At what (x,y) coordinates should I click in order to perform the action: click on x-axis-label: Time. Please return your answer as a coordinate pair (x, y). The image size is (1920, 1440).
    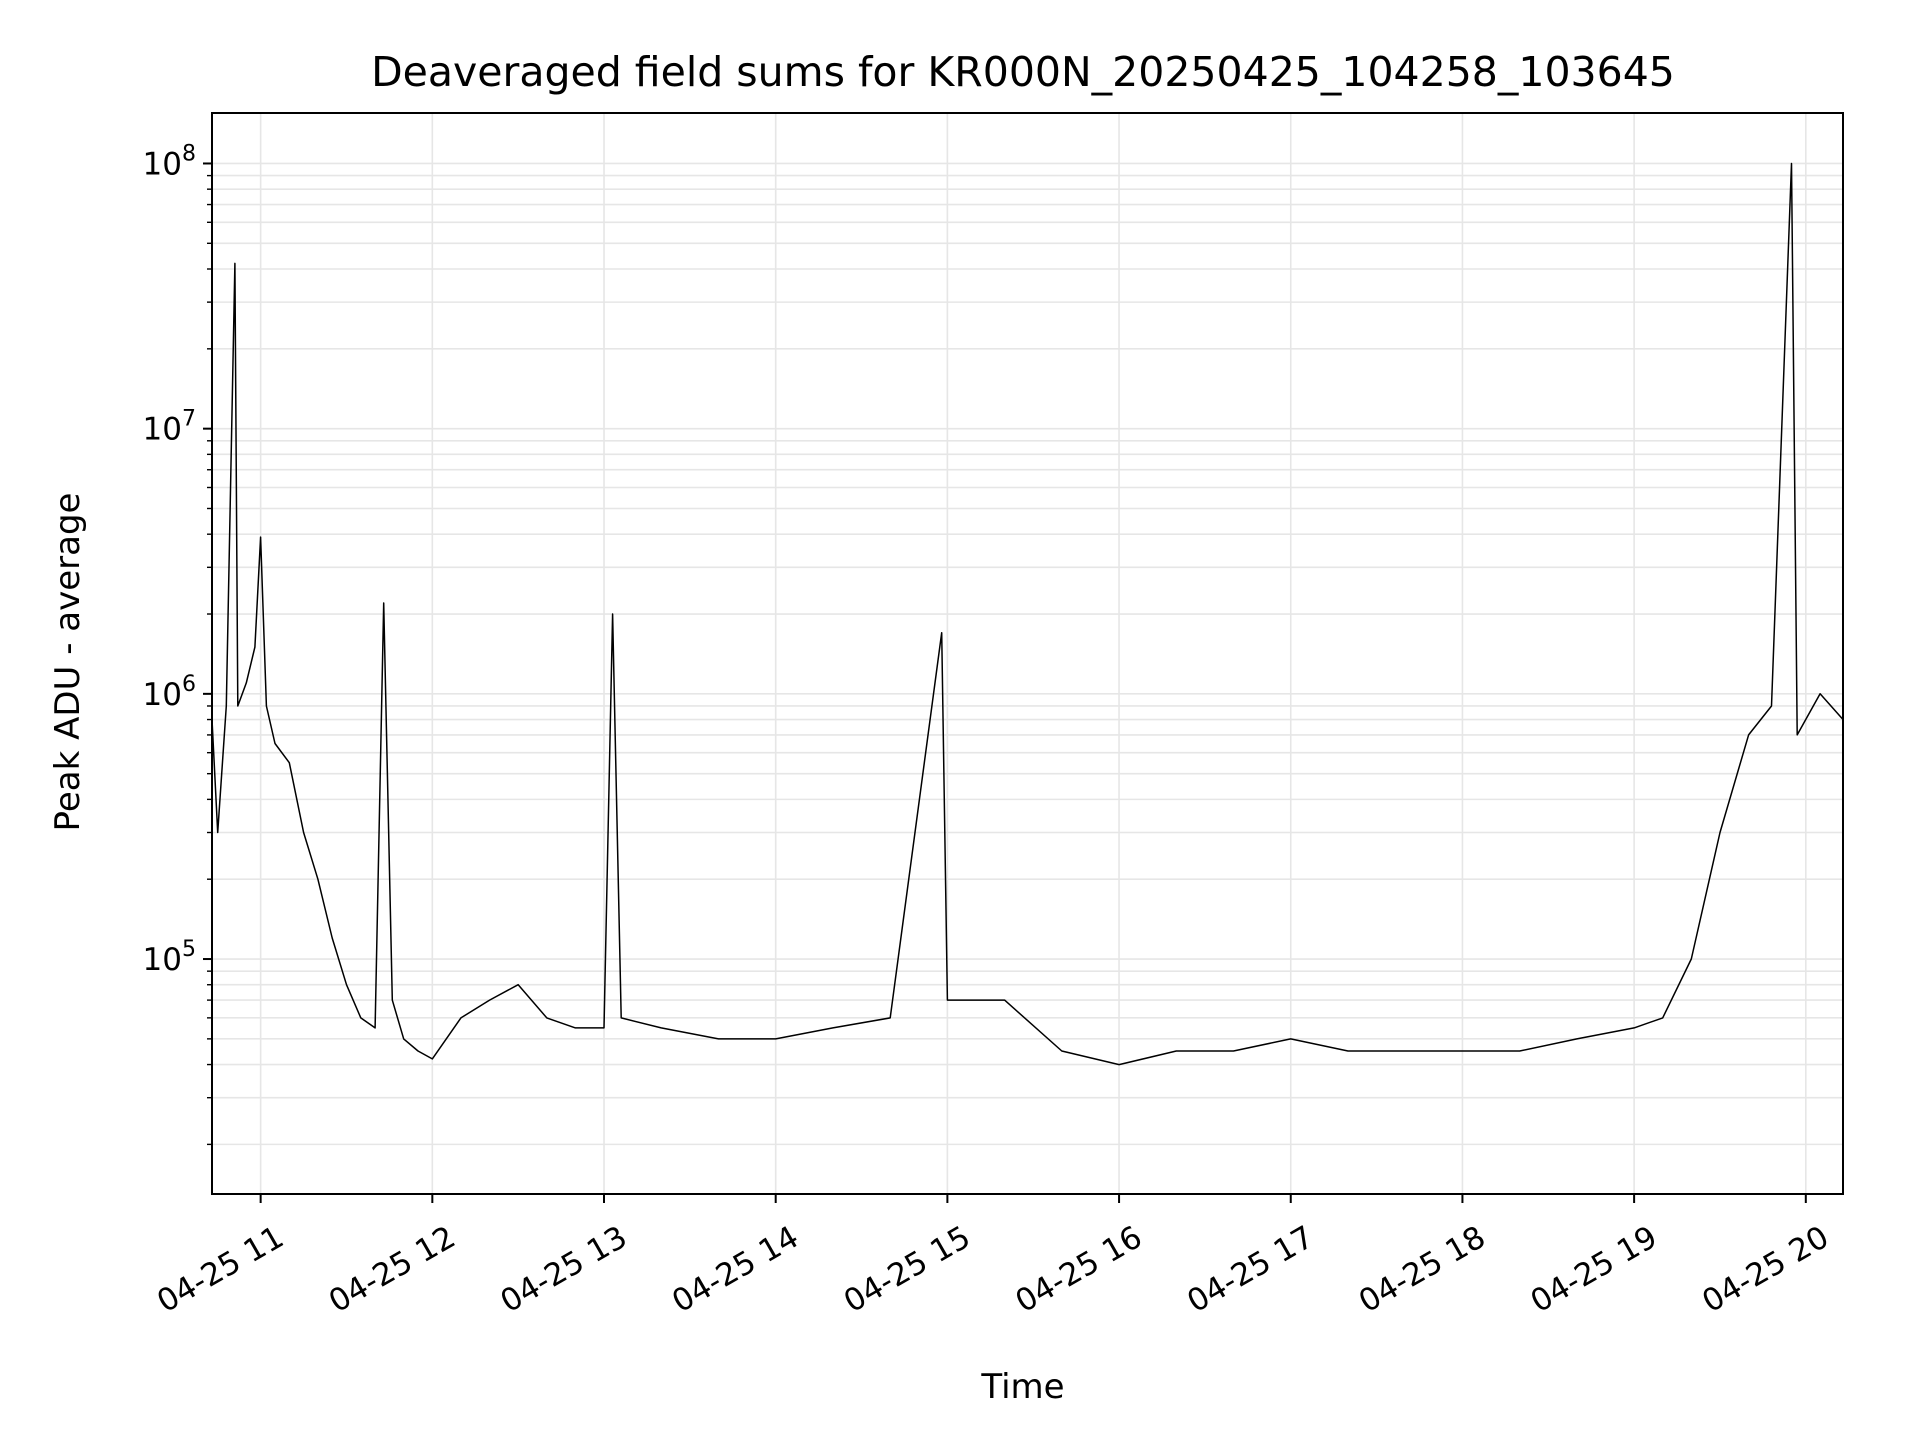
    Looking at the image, I should click on (1022, 1387).